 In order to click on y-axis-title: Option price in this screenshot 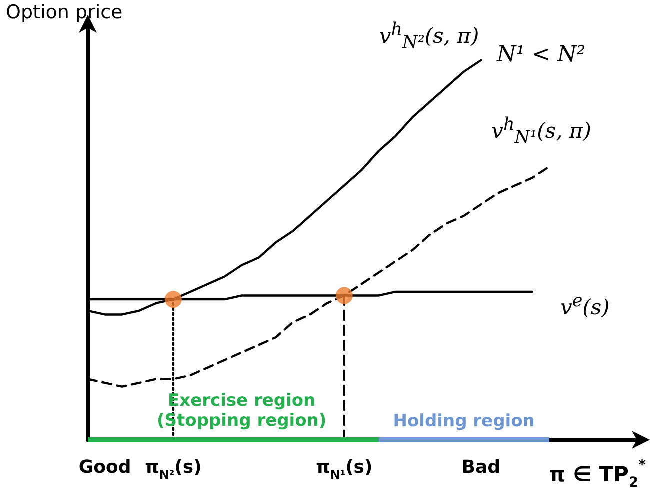, I will do `click(64, 13)`.